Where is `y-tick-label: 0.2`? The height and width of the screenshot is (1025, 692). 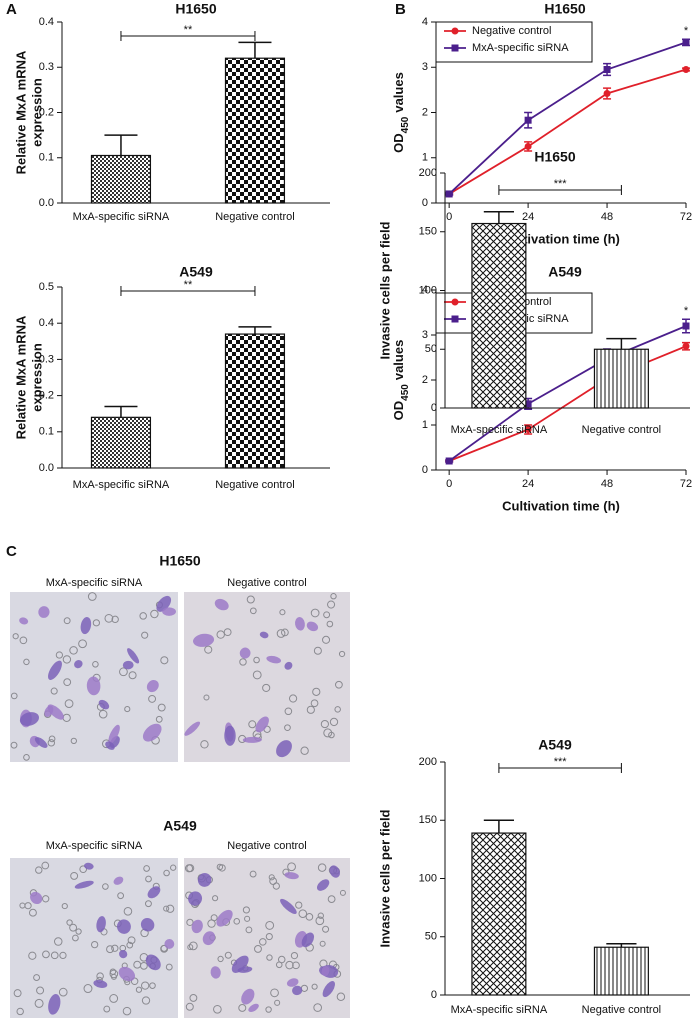 y-tick-label: 0.2 is located at coordinates (46, 396).